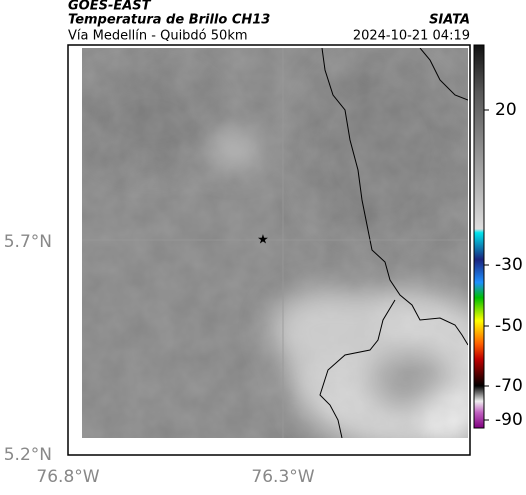  Describe the element at coordinates (158, 36) in the screenshot. I see `subtitle: Vía Medellín - Quibdó 50km` at that location.